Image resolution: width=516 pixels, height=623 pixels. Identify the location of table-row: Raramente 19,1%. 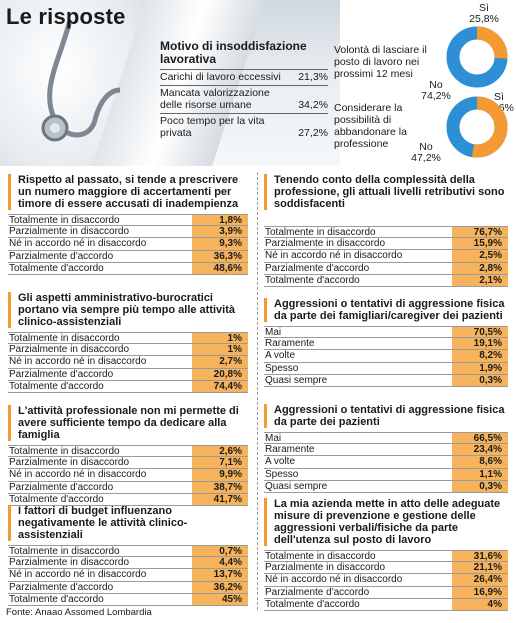
(386, 344).